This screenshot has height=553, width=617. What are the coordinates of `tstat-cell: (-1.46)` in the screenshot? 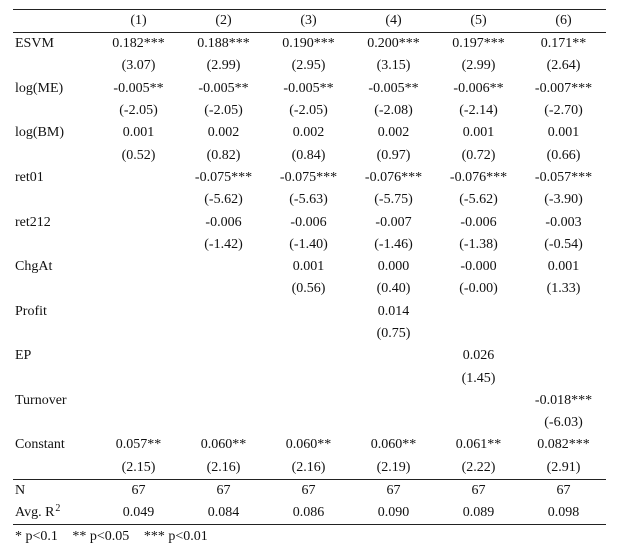 It's located at (393, 244).